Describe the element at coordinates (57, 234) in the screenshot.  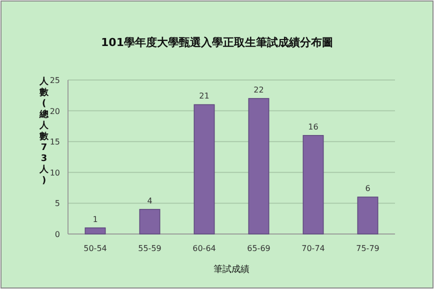
I see `y-tick-label: 0` at that location.